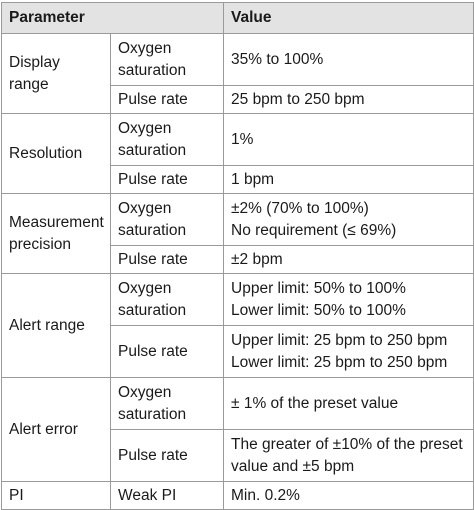  Describe the element at coordinates (348, 59) in the screenshot. I see `display-range-oxygen-value: 35% to 100%` at that location.